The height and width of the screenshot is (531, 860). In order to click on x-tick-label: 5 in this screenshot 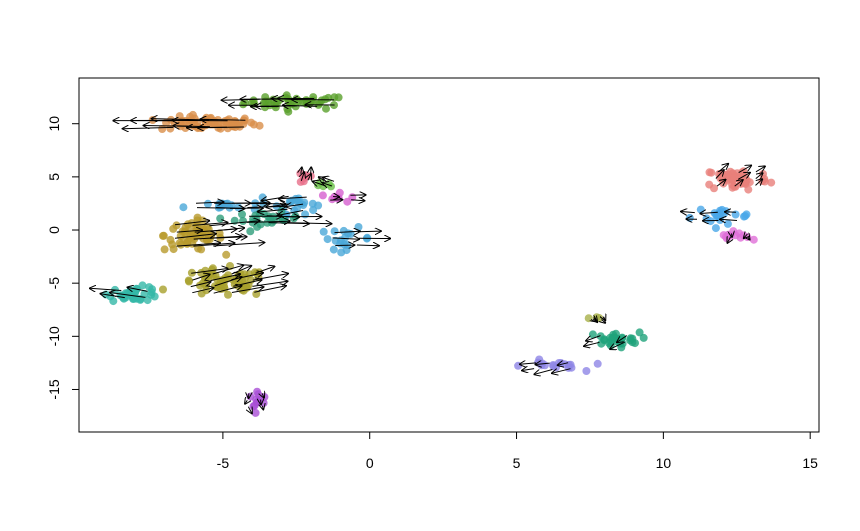, I will do `click(517, 463)`.